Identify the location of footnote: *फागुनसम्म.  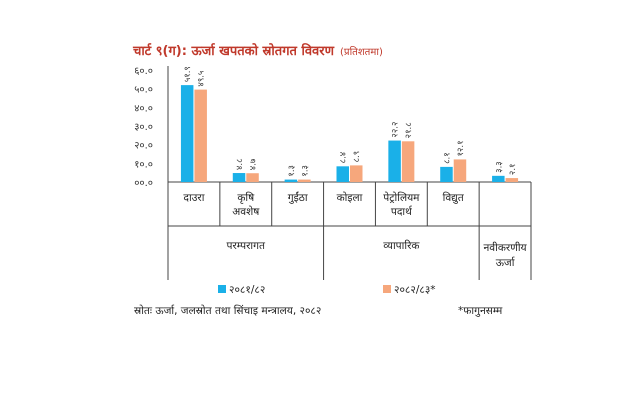
(480, 311).